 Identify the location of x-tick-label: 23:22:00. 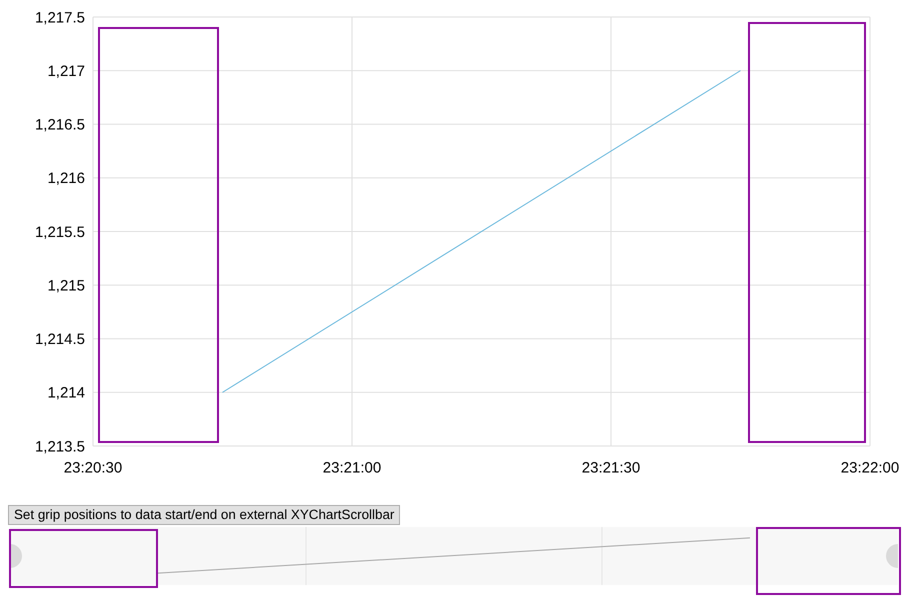
(870, 468).